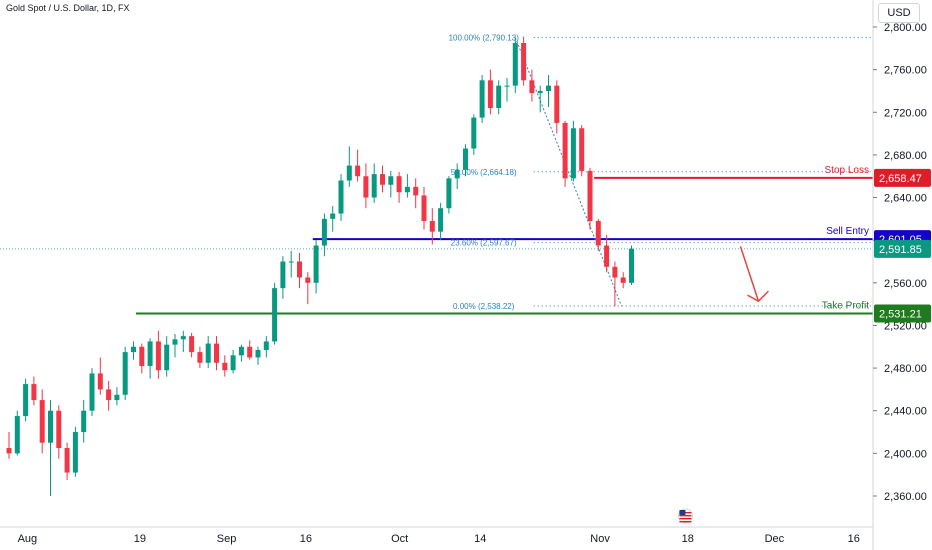 This screenshot has width=932, height=550. I want to click on projection-arrow-head, so click(758, 296).